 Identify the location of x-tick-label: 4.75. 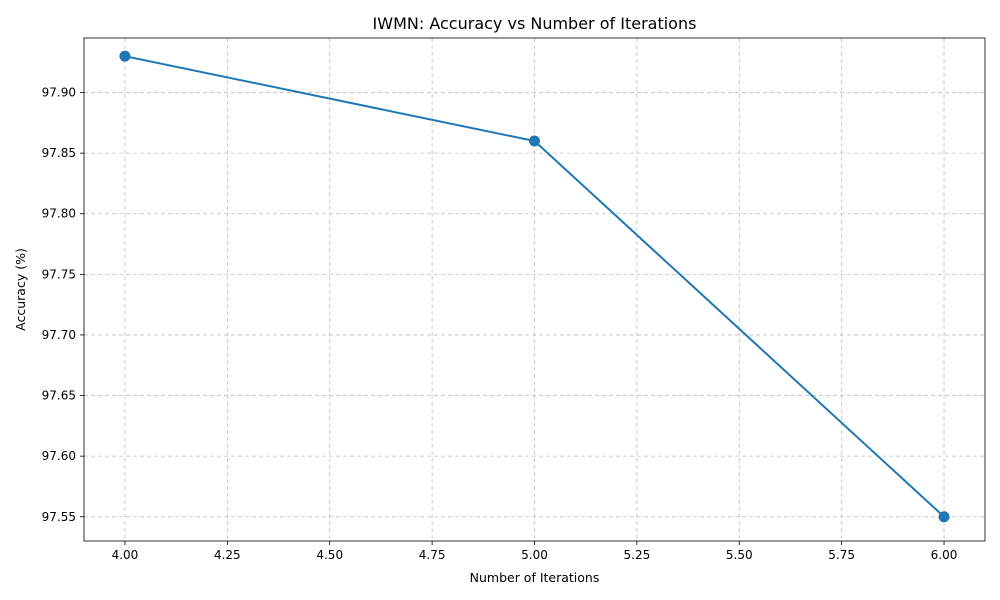
(432, 555).